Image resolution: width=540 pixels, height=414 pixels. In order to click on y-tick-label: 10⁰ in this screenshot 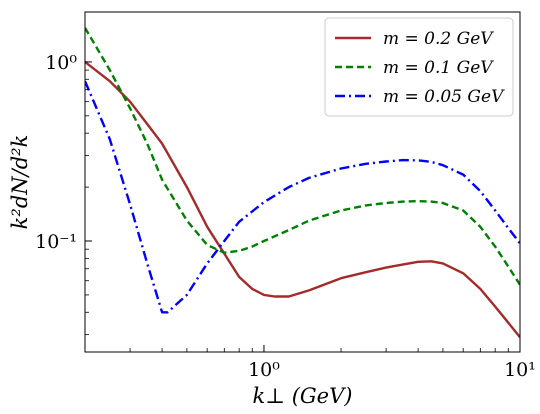, I will do `click(61, 63)`.